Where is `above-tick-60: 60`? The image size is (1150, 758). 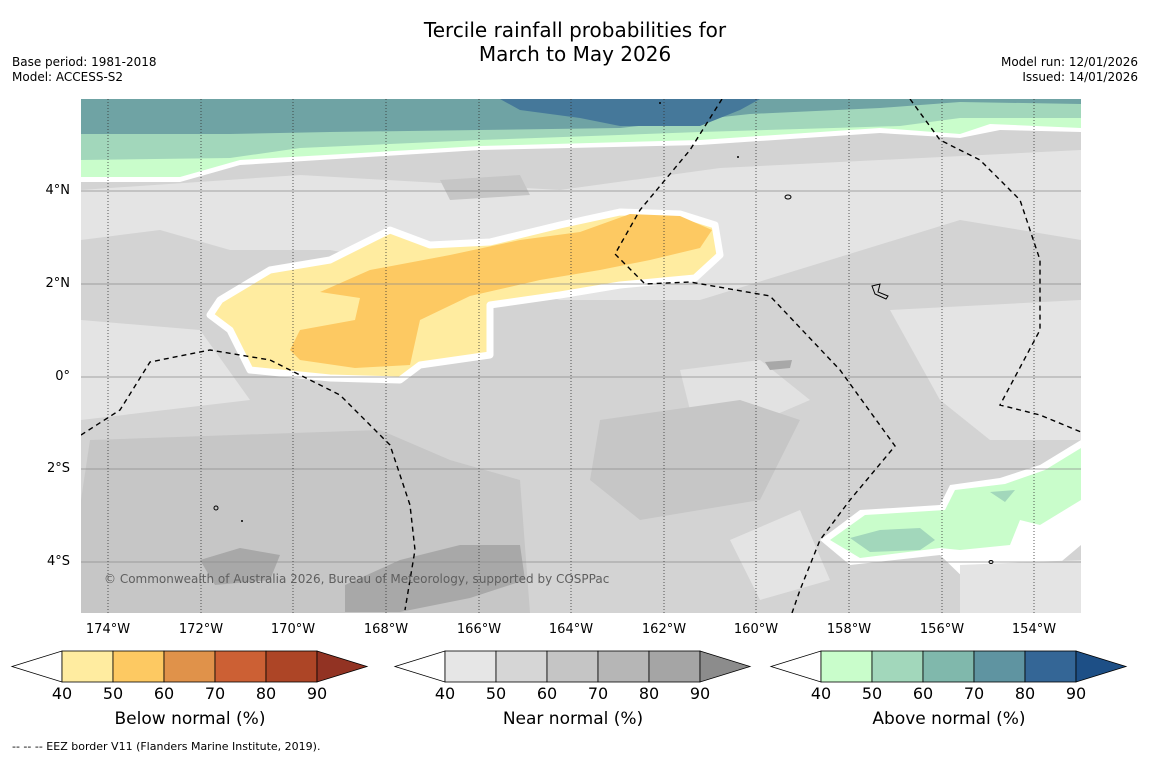
above-tick-60: 60 is located at coordinates (923, 693).